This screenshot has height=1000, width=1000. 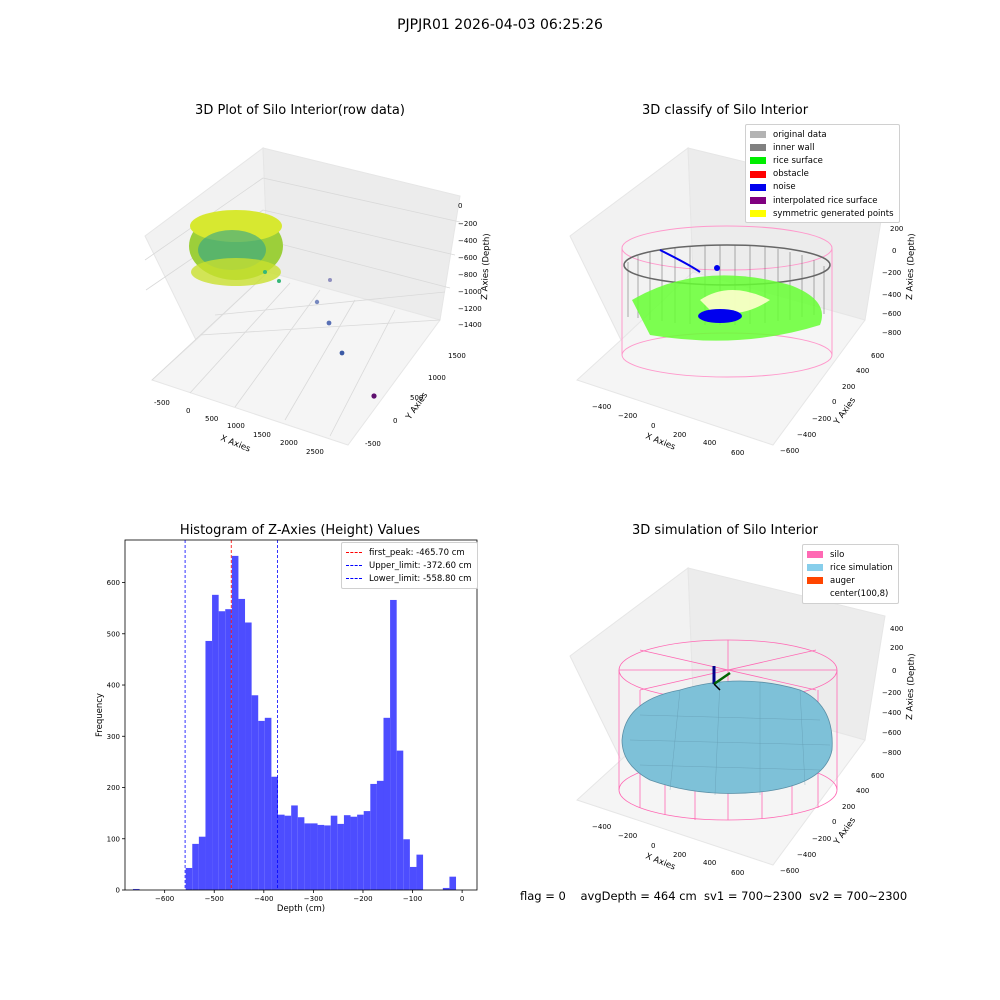 What do you see at coordinates (113, 737) in the screenshot?
I see `y-tick-label: 300` at bounding box center [113, 737].